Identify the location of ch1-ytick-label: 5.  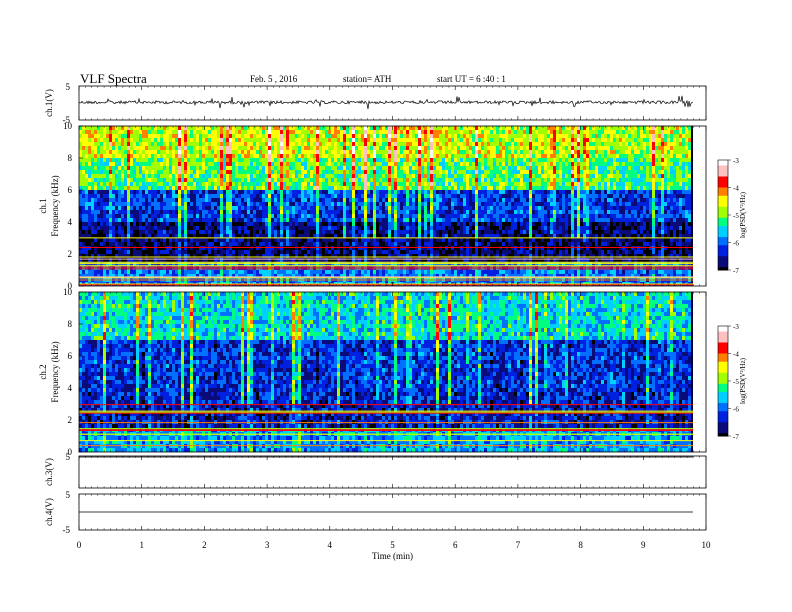
(68, 87).